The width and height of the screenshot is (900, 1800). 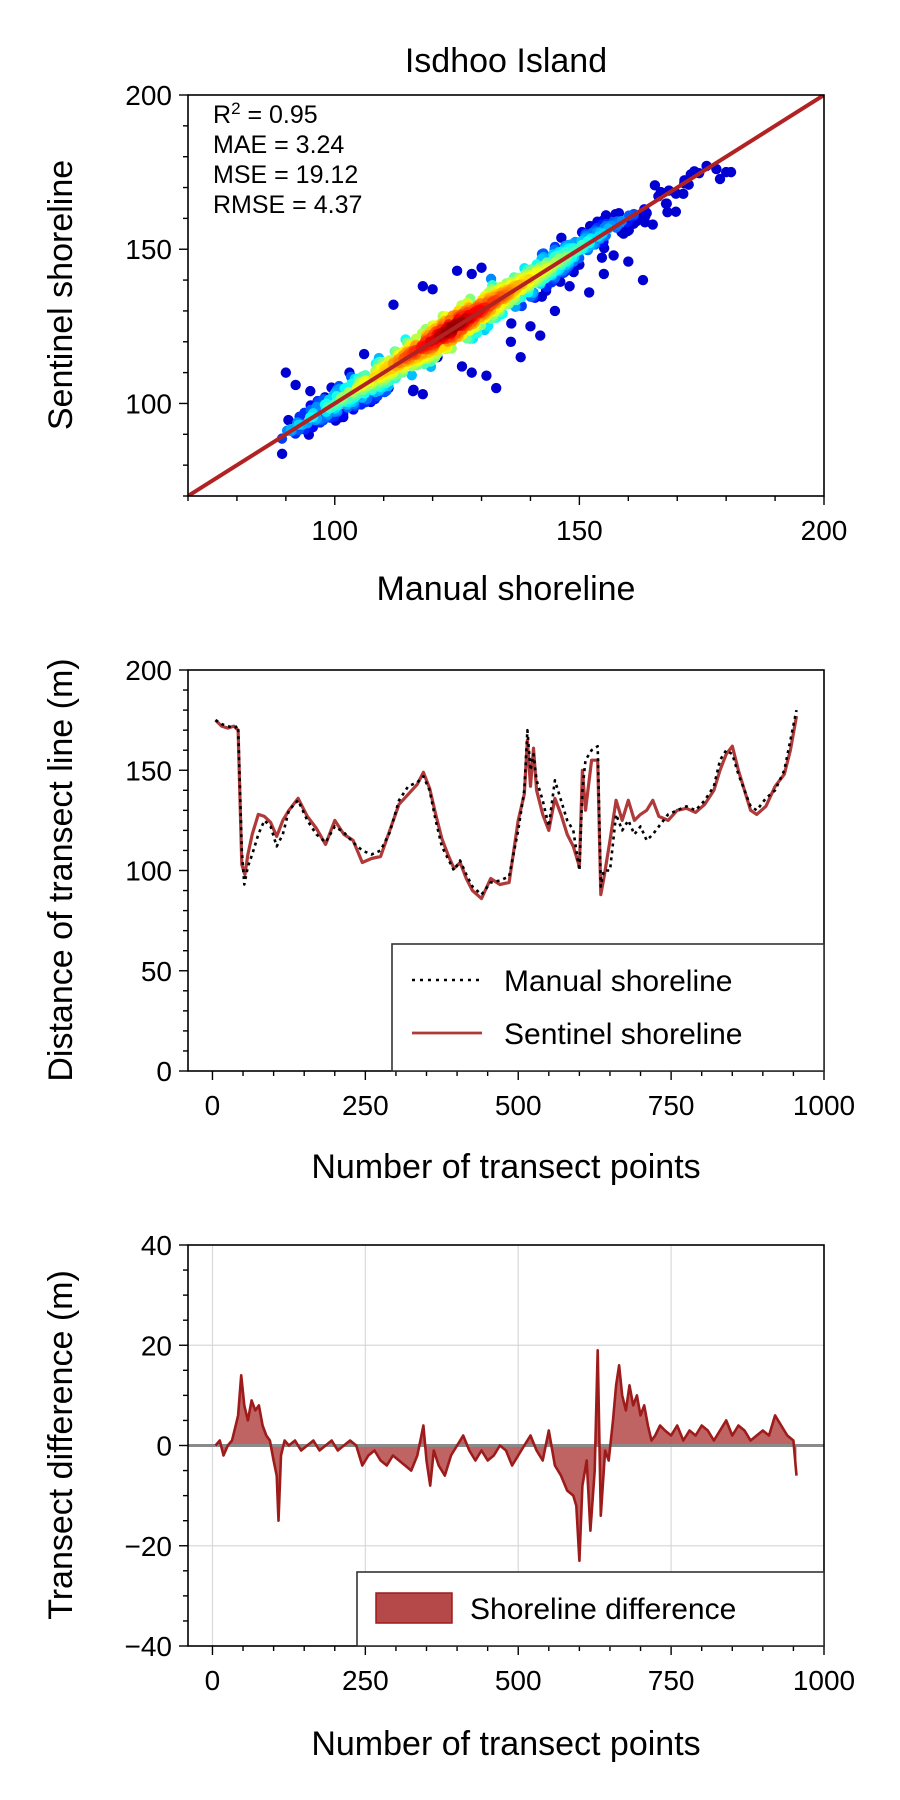 I want to click on legend-box, so click(x=608, y=1007).